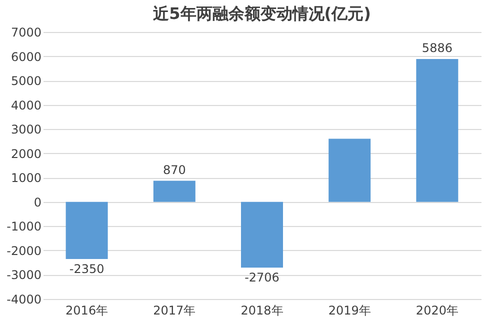 This screenshot has width=499, height=322. I want to click on x-tick-label: 2017年, so click(174, 311).